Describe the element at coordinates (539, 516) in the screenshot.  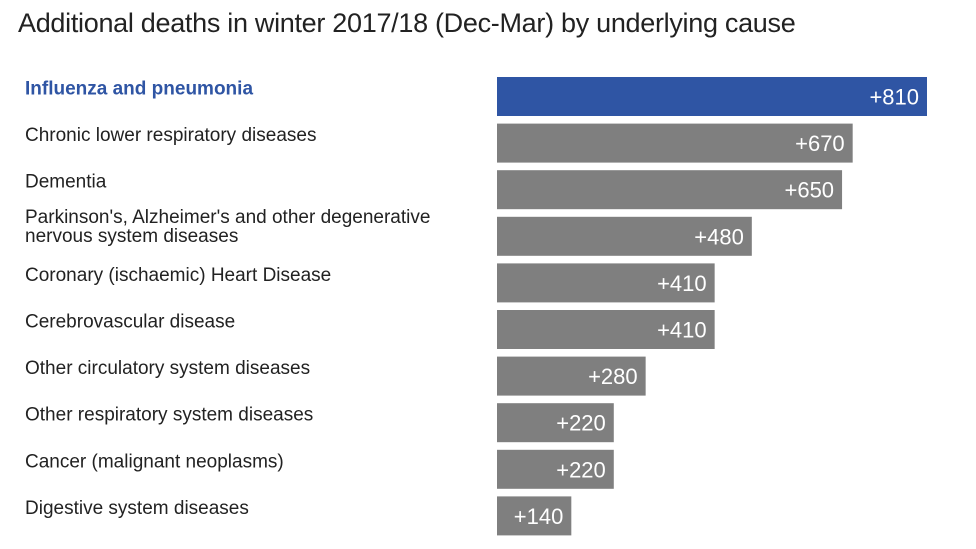
I see `value-label-9: +140` at that location.